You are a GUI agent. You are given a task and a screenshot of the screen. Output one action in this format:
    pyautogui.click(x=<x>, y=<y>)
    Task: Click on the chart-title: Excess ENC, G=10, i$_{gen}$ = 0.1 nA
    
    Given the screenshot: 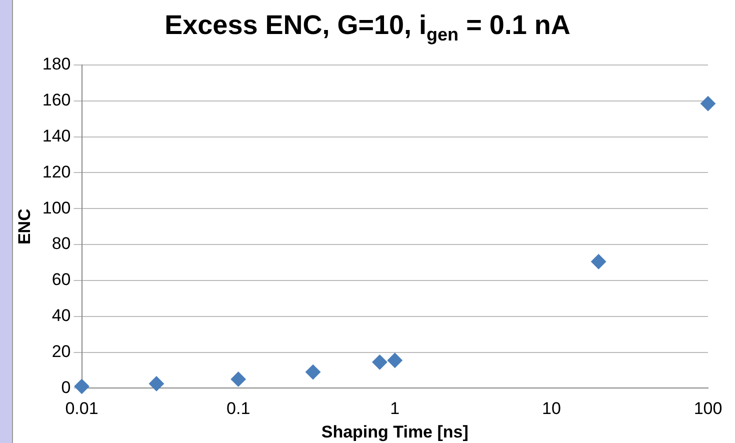 What is the action you would take?
    pyautogui.click(x=368, y=28)
    